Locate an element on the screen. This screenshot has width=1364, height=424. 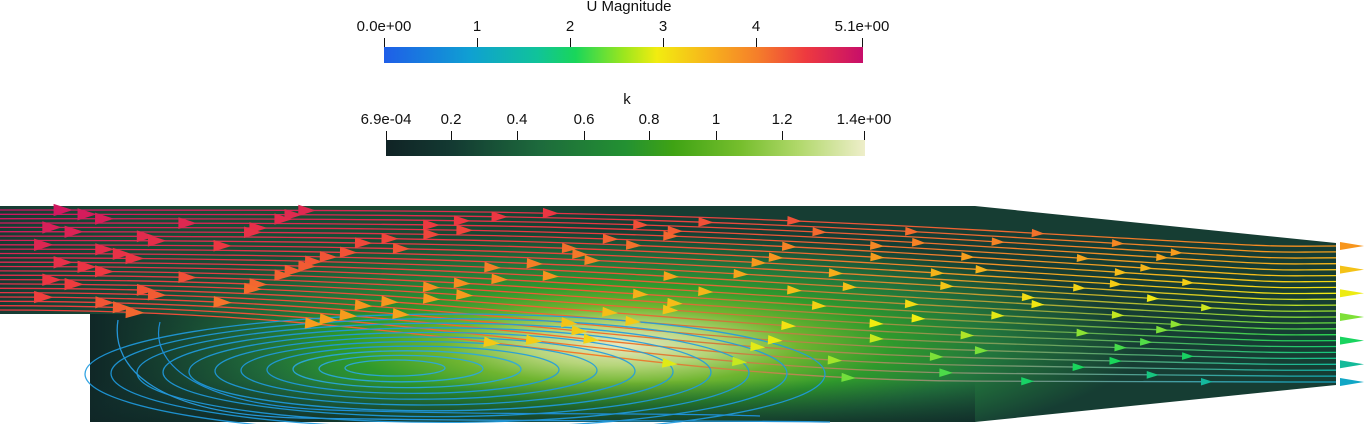
u-tick-label: 2 is located at coordinates (570, 26).